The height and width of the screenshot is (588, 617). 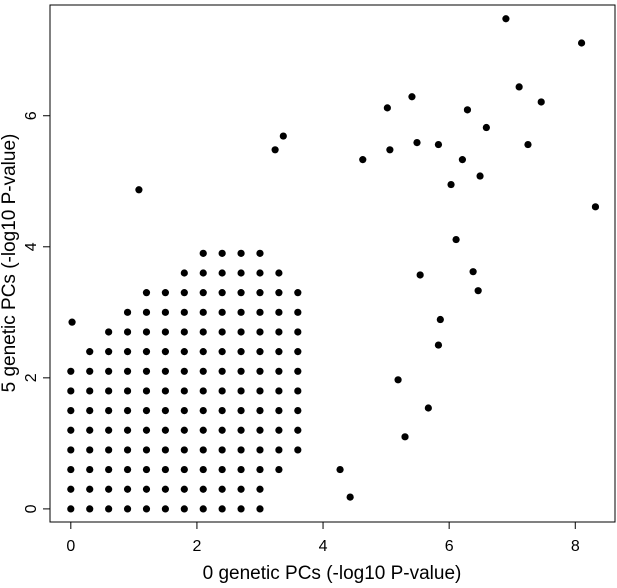 What do you see at coordinates (10, 263) in the screenshot?
I see `y-axis-title: 5 genetic PCs (-log10 P-value)` at bounding box center [10, 263].